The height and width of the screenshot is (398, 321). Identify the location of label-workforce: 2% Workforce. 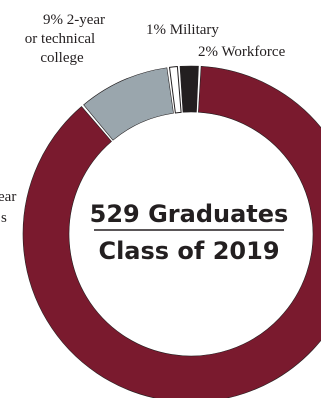
(242, 52).